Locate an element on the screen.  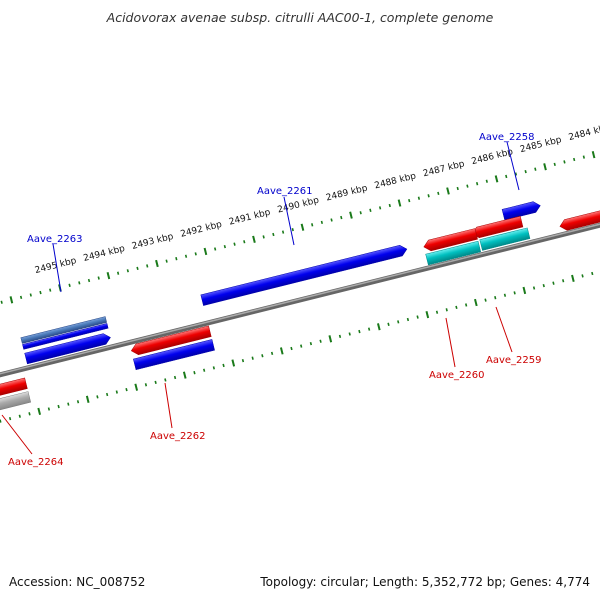
gene-aave-2264-gray is located at coordinates (16, 402).